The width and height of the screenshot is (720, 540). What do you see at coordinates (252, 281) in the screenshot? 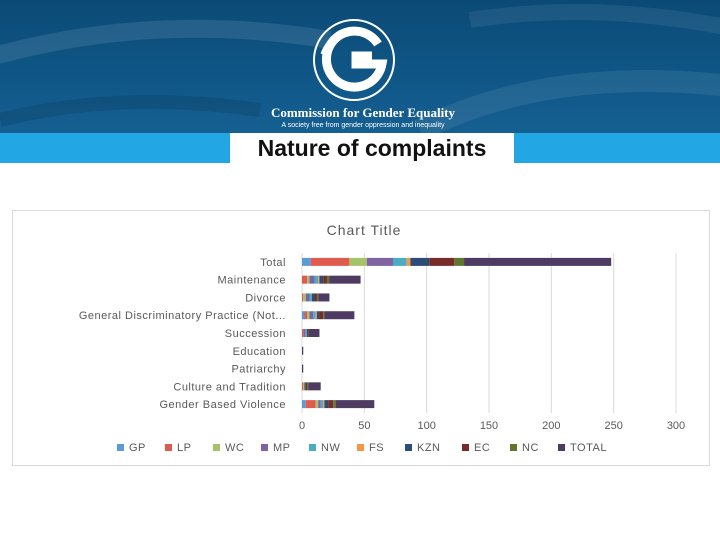
I see `category-label: Maintenance` at bounding box center [252, 281].